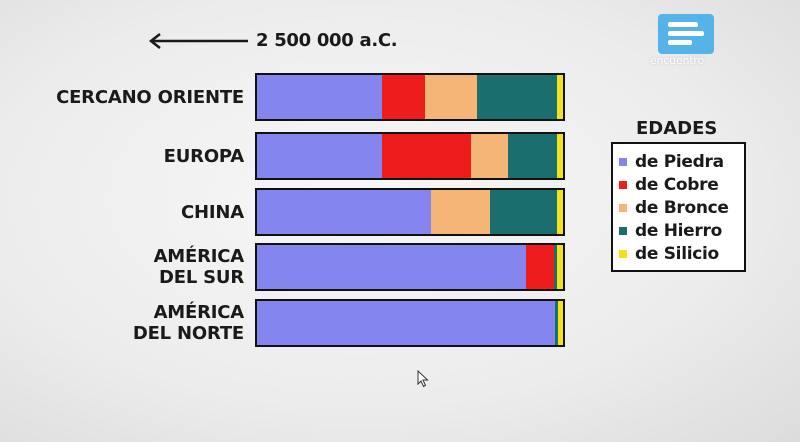 This screenshot has width=800, height=442. Describe the element at coordinates (423, 379) in the screenshot. I see `mouse-cursor-icon` at that location.